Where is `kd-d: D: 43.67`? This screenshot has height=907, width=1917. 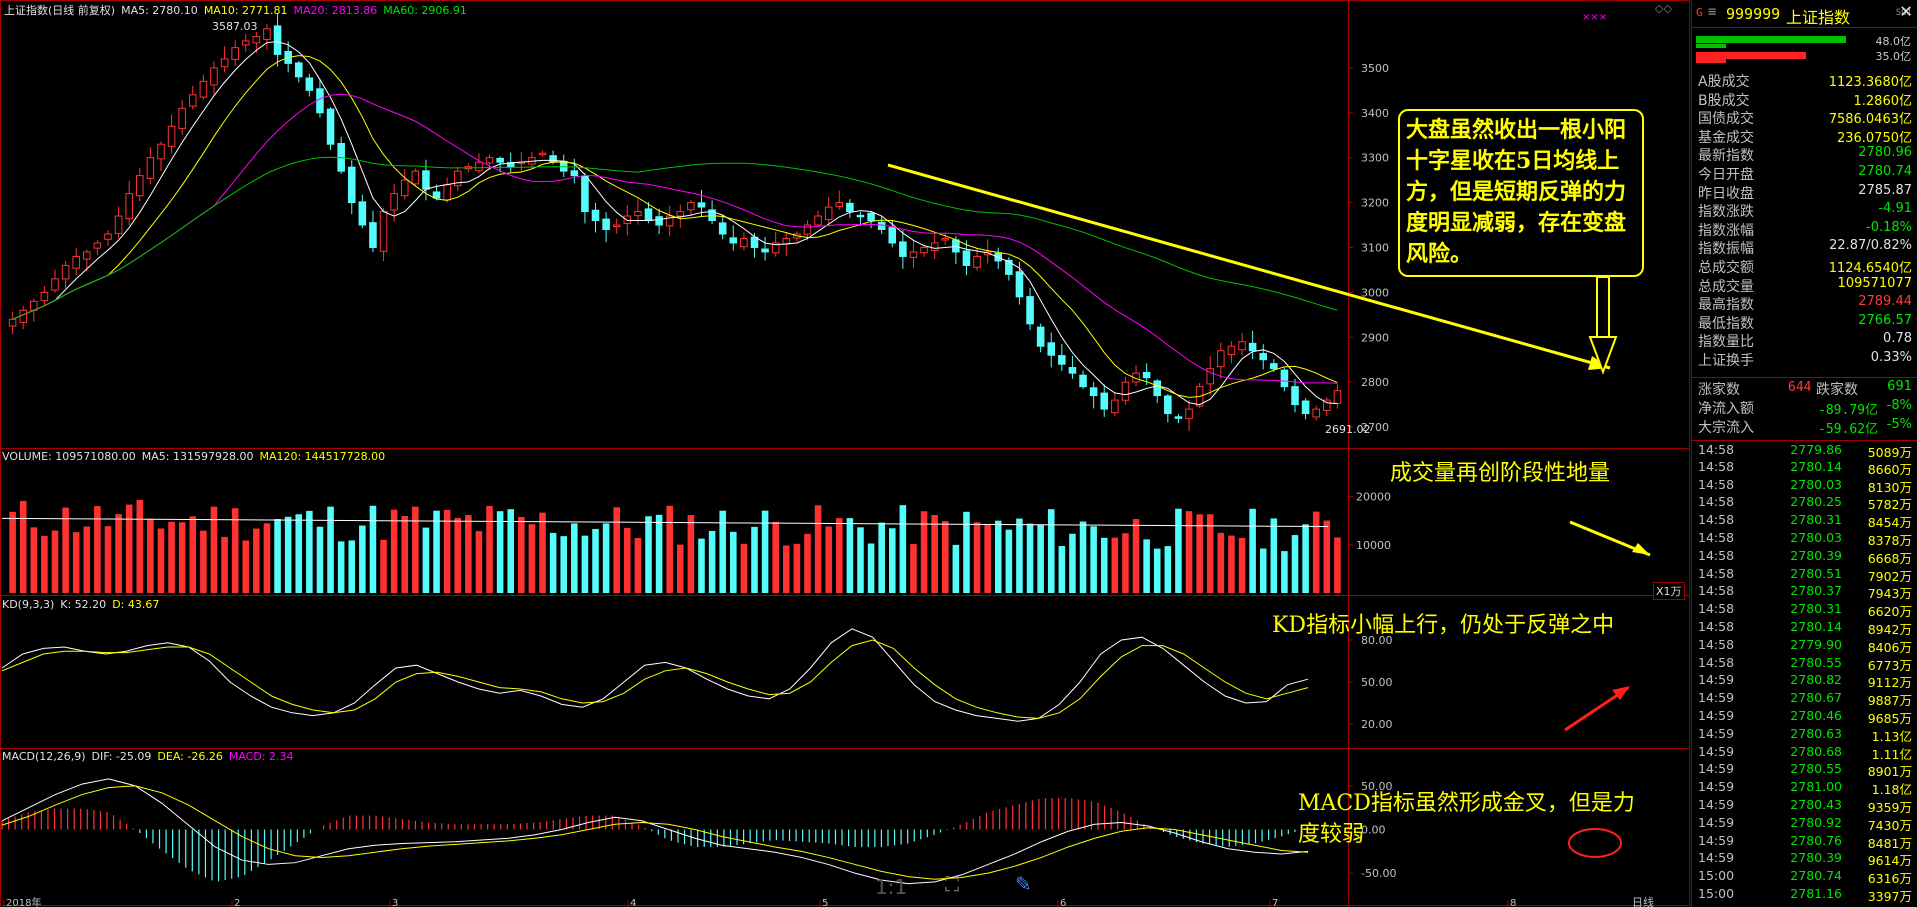
kd-d: D: 43.67 is located at coordinates (136, 604).